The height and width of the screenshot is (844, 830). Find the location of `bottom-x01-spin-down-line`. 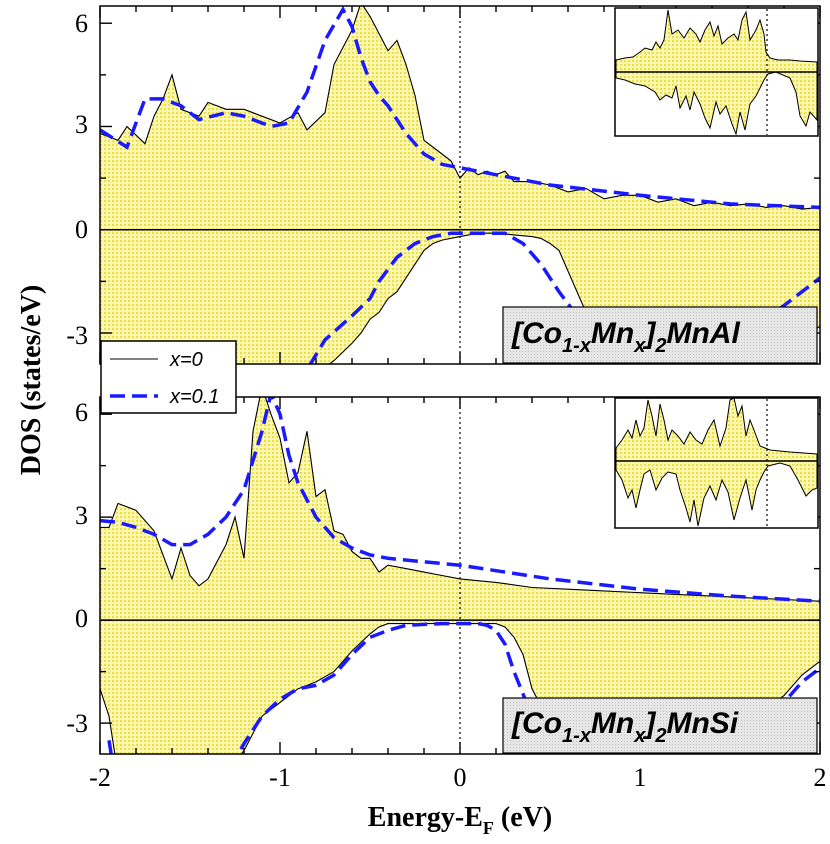

bottom-x01-spin-down-line is located at coordinates (463, 687).